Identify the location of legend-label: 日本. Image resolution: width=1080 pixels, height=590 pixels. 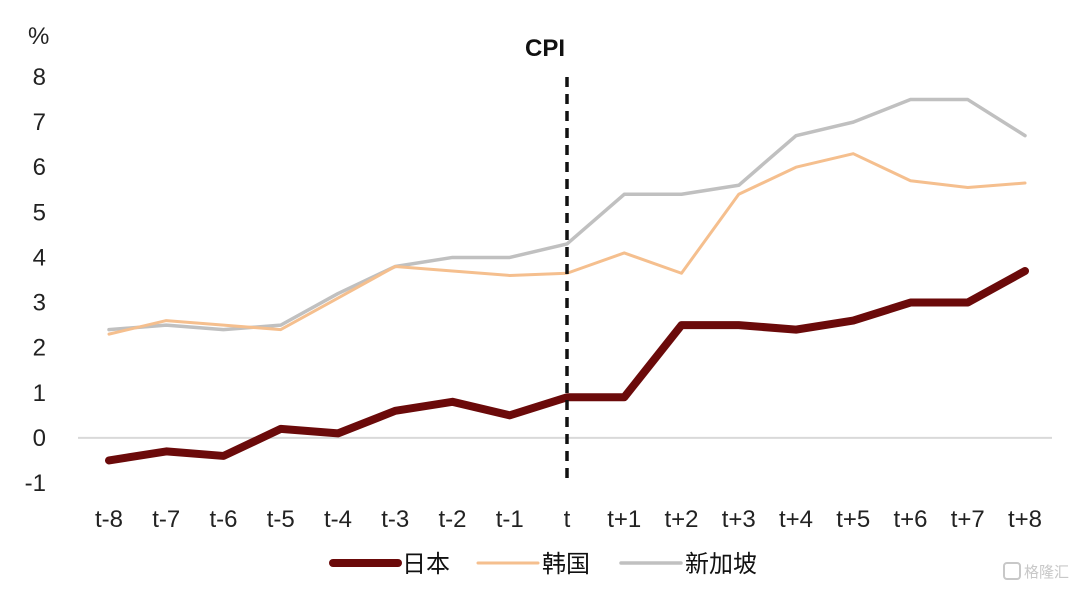
(426, 564).